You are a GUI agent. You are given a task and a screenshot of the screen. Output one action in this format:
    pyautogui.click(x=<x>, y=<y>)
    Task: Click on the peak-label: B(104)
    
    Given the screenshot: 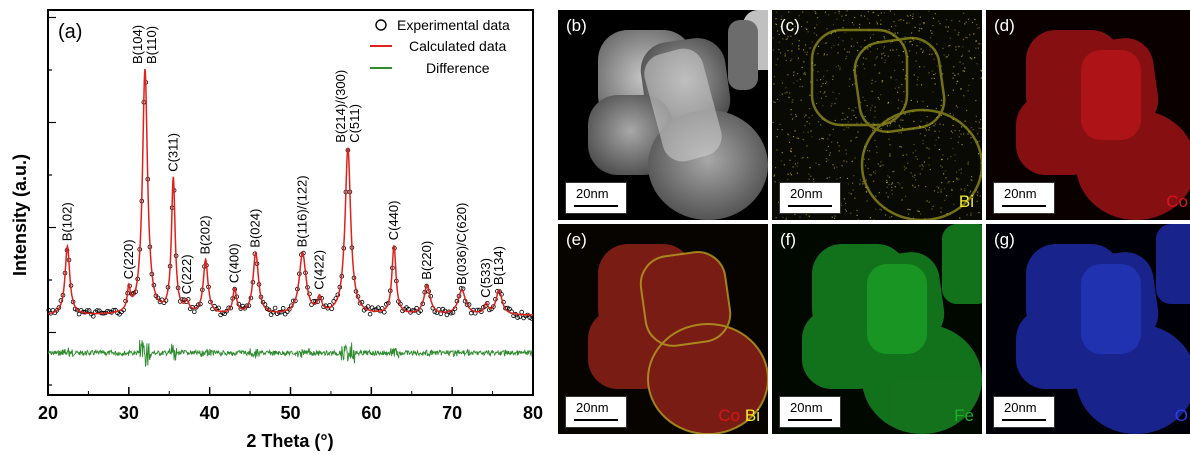 What is the action you would take?
    pyautogui.click(x=137, y=44)
    